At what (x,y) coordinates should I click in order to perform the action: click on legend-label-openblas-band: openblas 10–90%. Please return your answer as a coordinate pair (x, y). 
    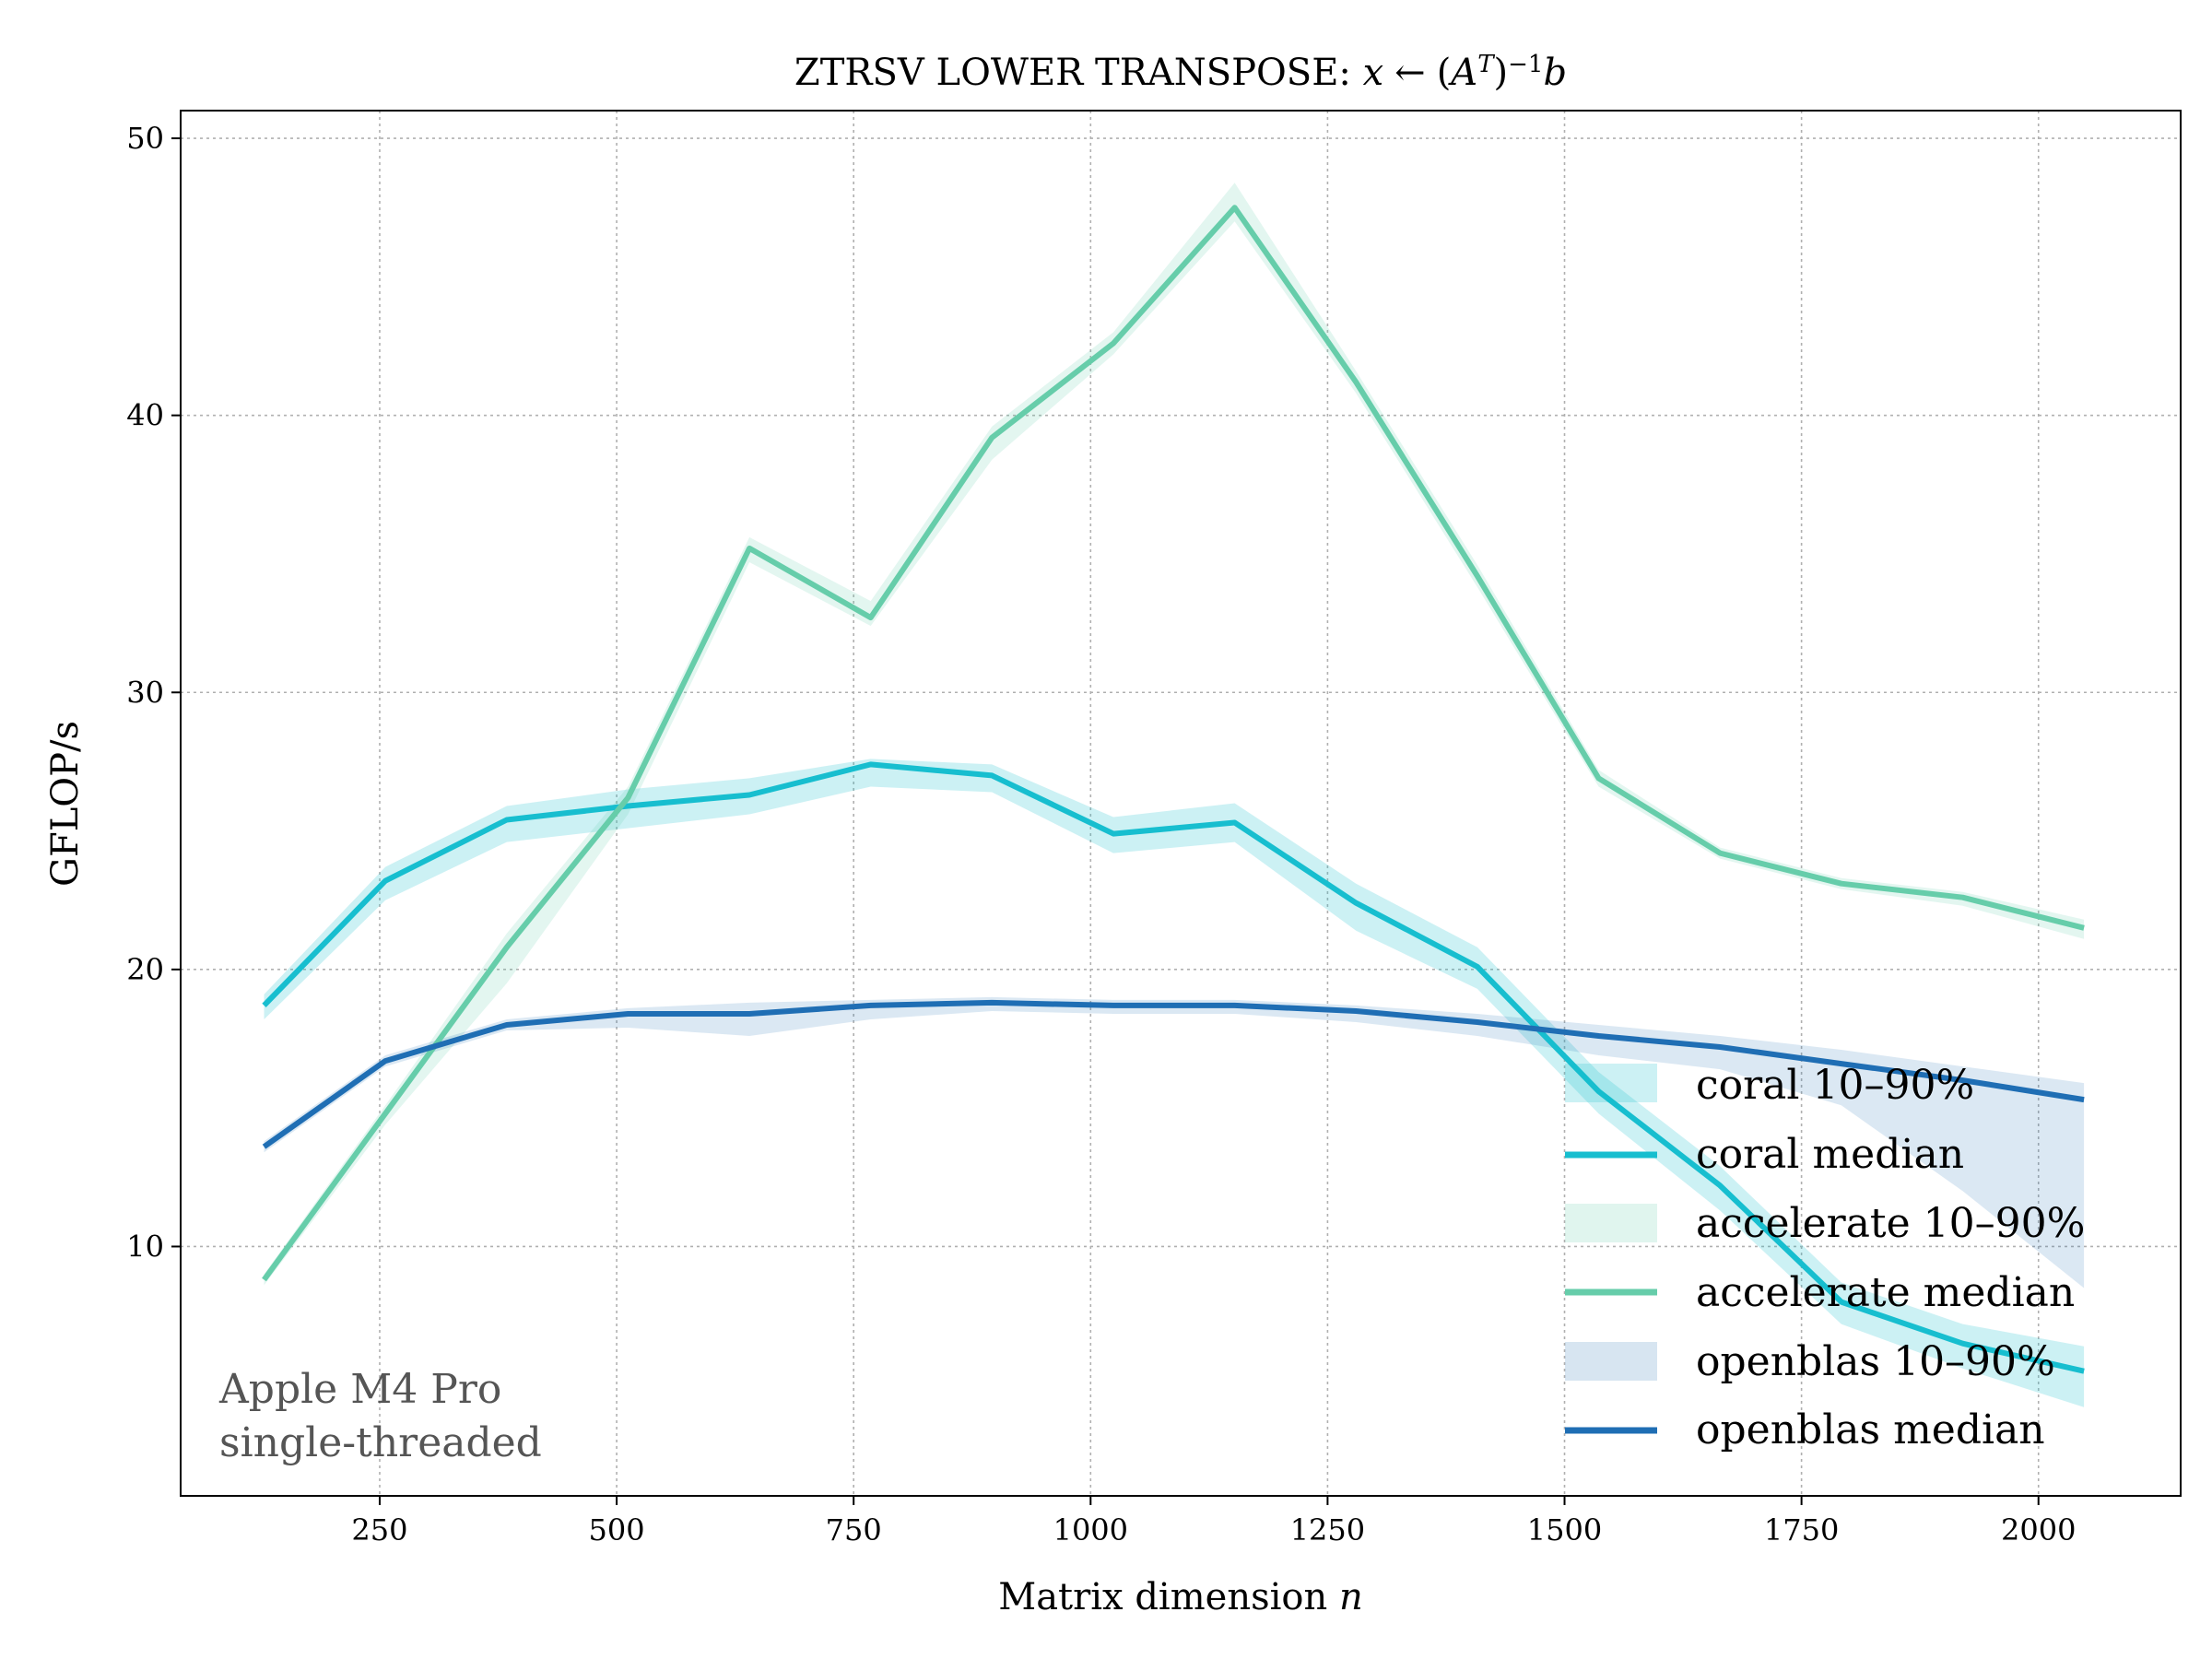
    Looking at the image, I should click on (1875, 1361).